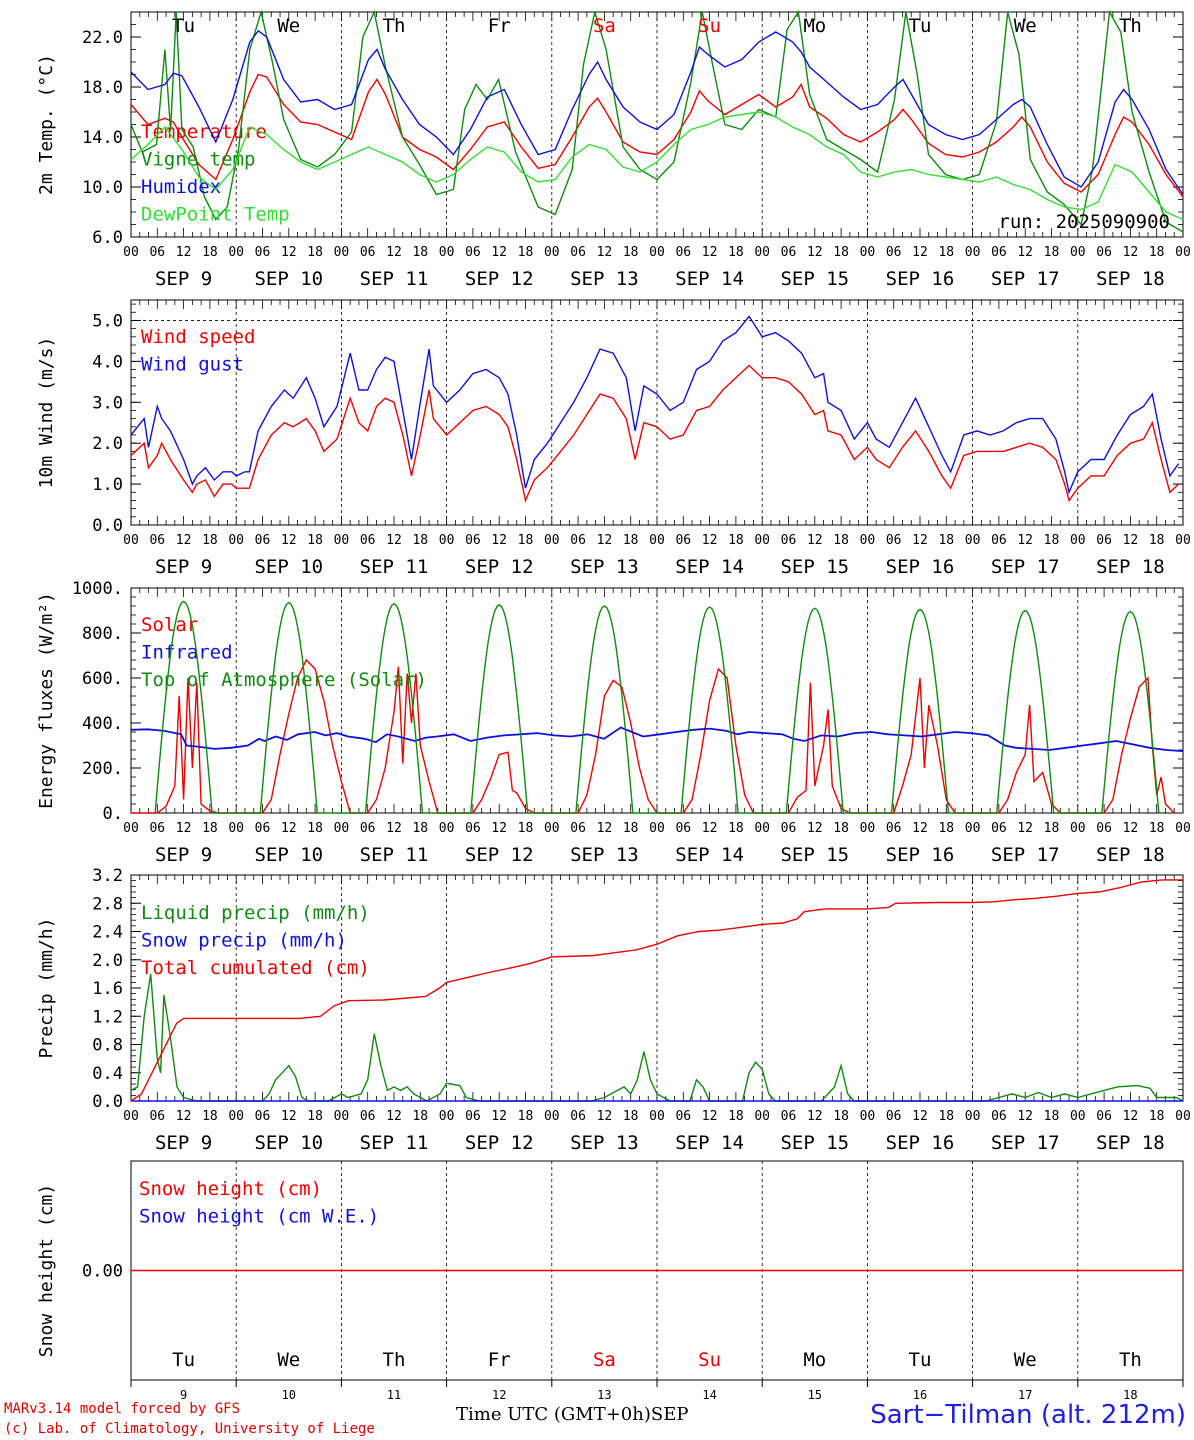 The height and width of the screenshot is (1440, 1194). Describe the element at coordinates (1025, 1360) in the screenshot. I see `day-name-bottom: We` at that location.